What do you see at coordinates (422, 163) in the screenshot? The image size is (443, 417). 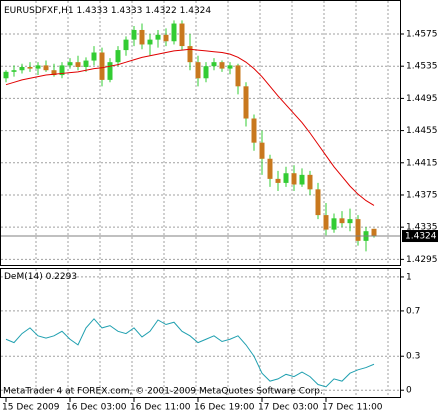 I see `y-tick-label: 1.4415` at bounding box center [422, 163].